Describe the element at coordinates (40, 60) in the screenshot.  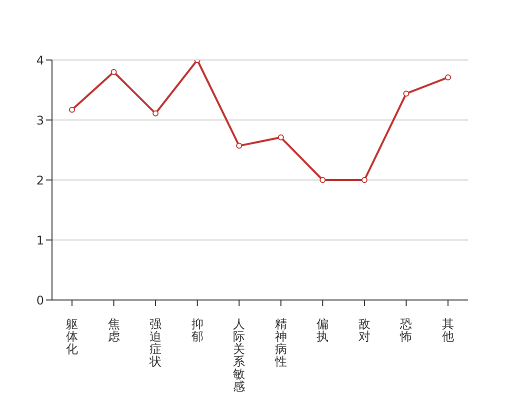
I see `y-tick-label: 4` at that location.